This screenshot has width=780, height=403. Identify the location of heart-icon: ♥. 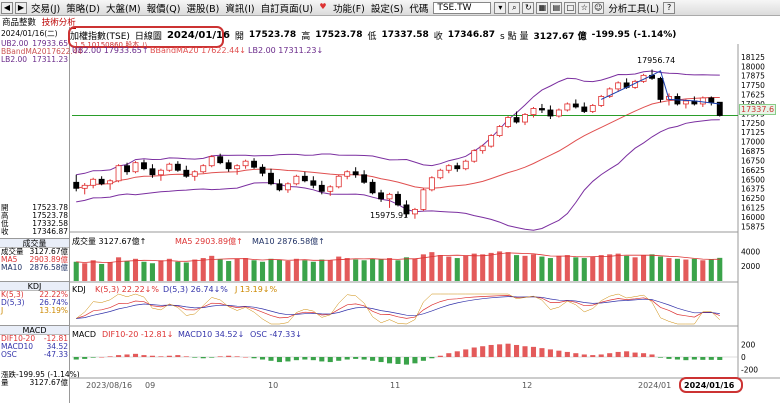
(323, 6).